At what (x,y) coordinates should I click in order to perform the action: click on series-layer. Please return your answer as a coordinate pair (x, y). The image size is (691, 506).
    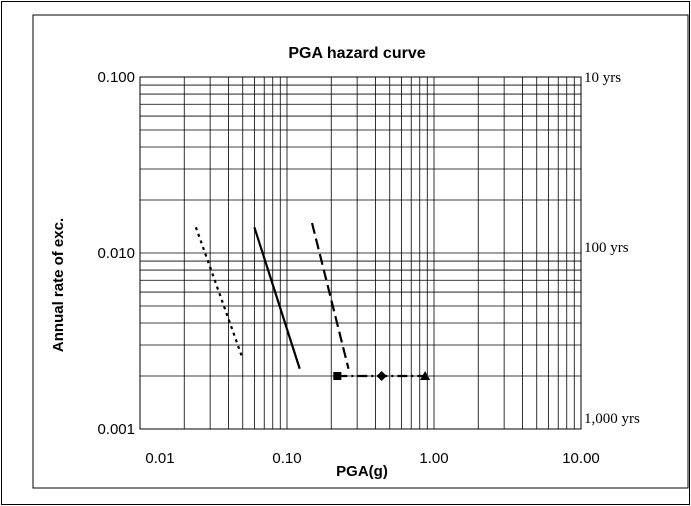
    Looking at the image, I should click on (310, 300).